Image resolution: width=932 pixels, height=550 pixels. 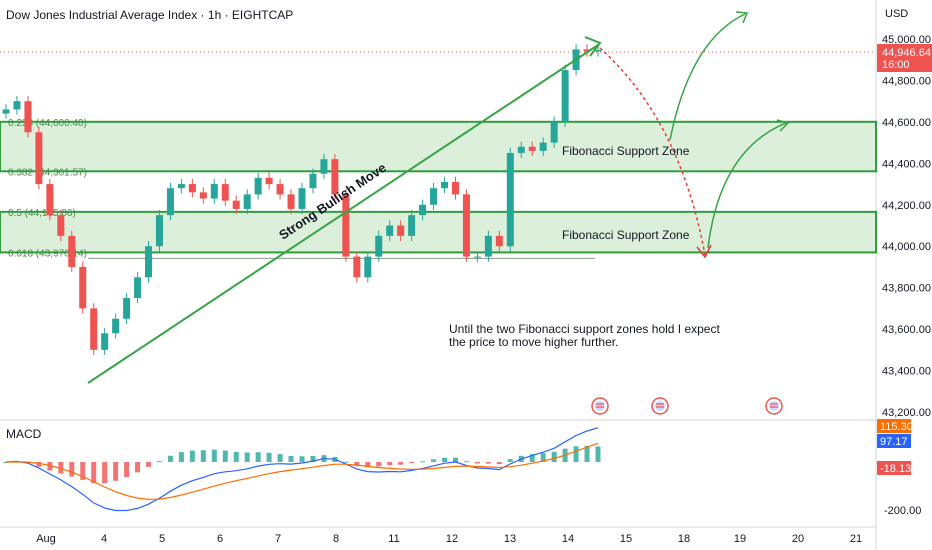 I want to click on projection-down-arrow, so click(x=652, y=151).